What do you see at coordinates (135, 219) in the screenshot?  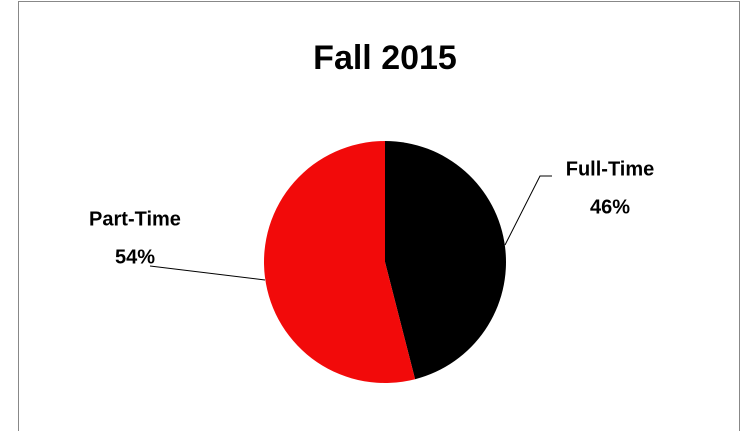 I see `slice-label: Part-Time` at bounding box center [135, 219].